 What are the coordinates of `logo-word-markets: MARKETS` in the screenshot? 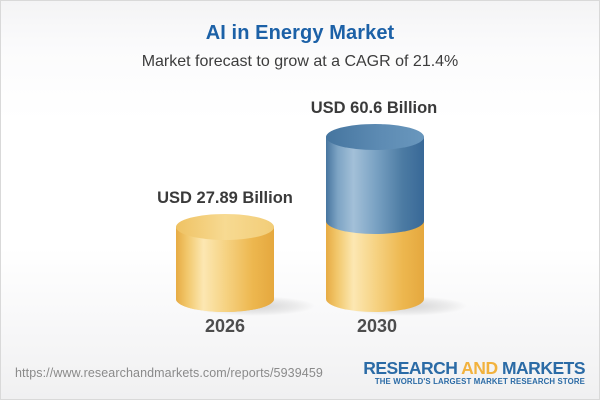 It's located at (543, 368).